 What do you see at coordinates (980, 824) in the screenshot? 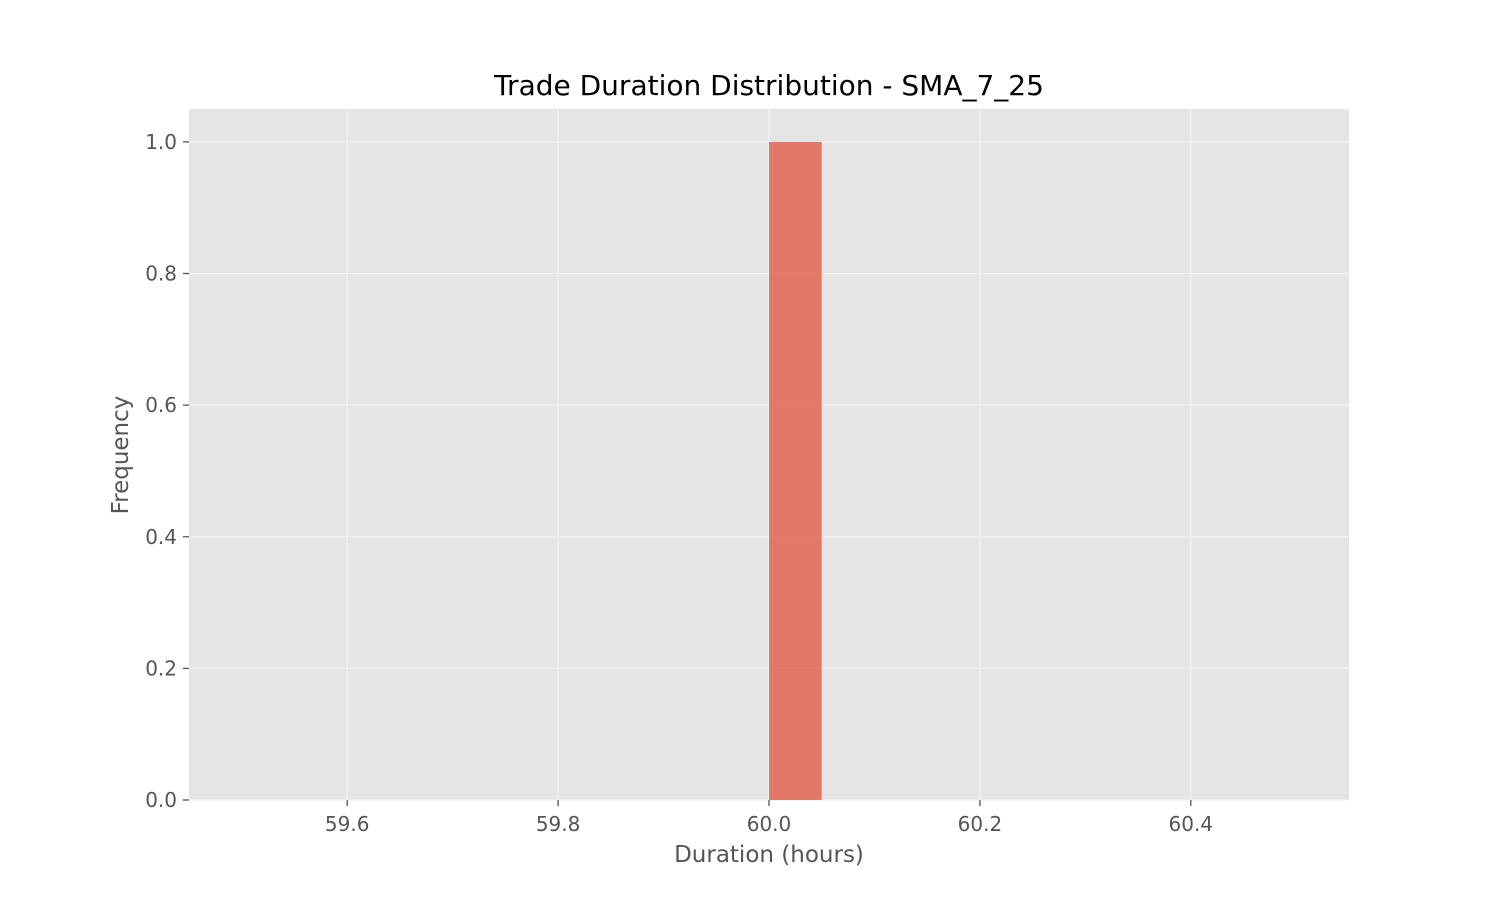
I see `x-tick-label: 60.2` at bounding box center [980, 824].